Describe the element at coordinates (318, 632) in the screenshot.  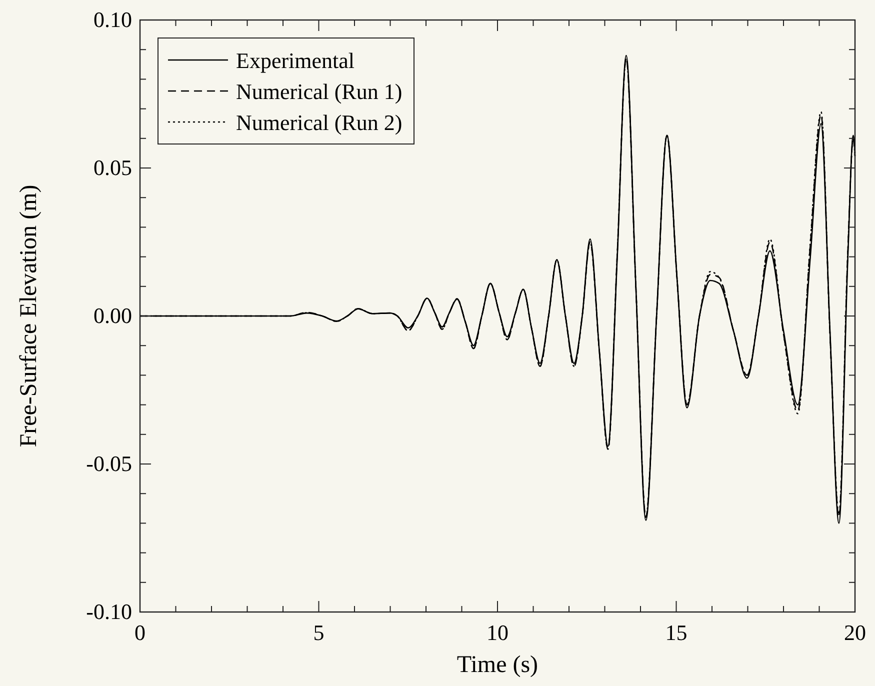
I see `x-tick-label: 5` at that location.